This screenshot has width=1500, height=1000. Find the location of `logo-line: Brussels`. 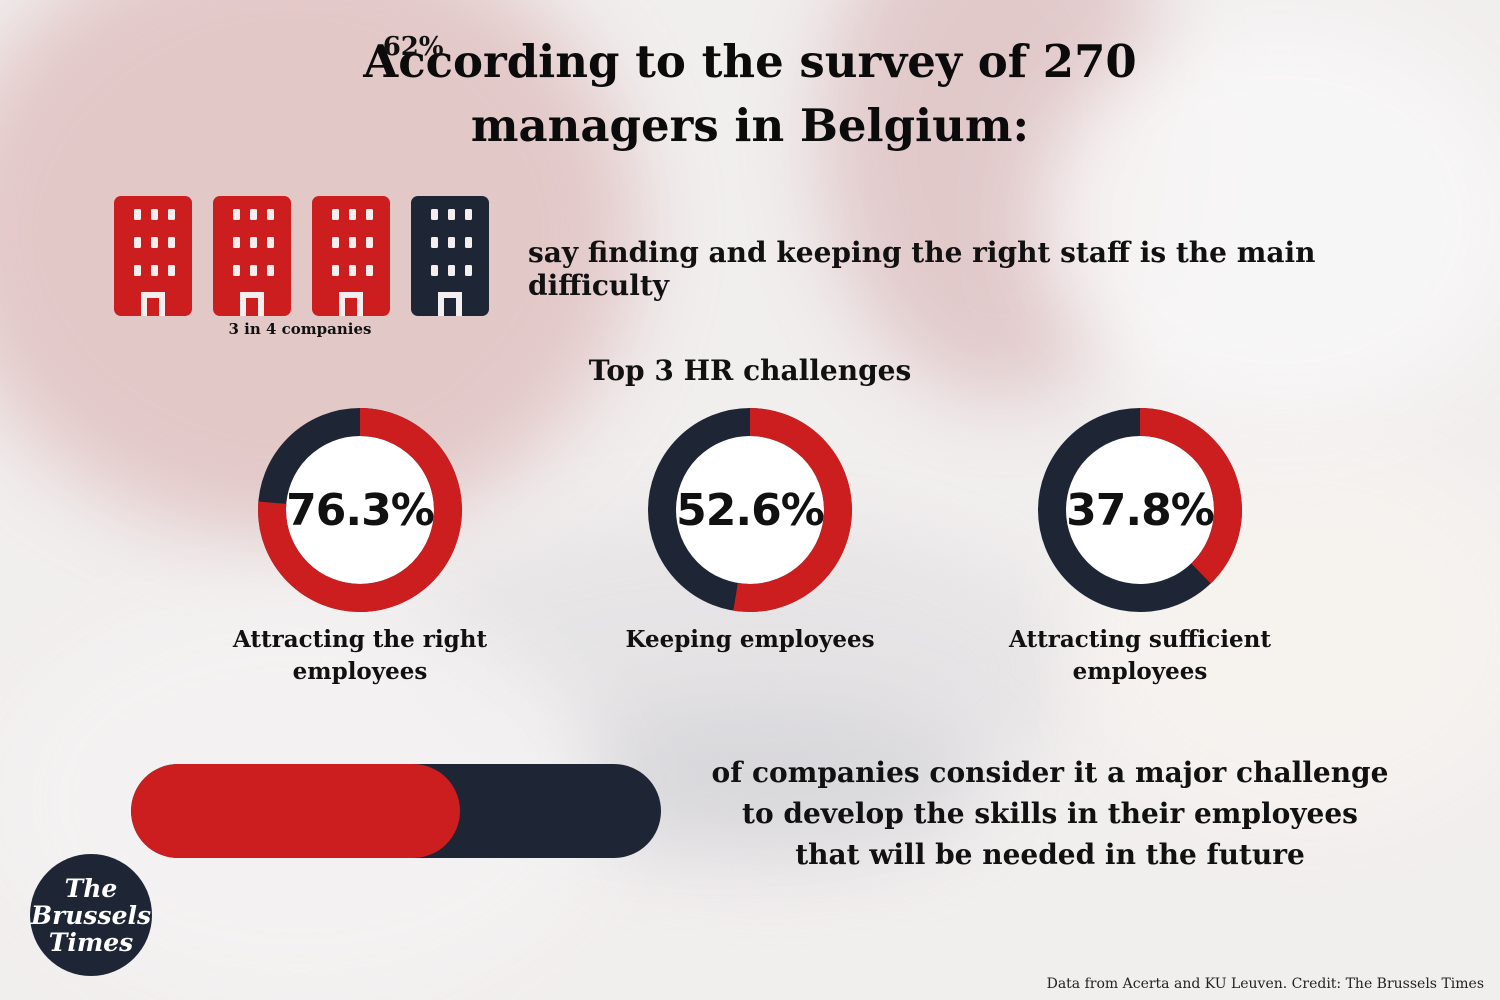

logo-line: Brussels is located at coordinates (91, 915).